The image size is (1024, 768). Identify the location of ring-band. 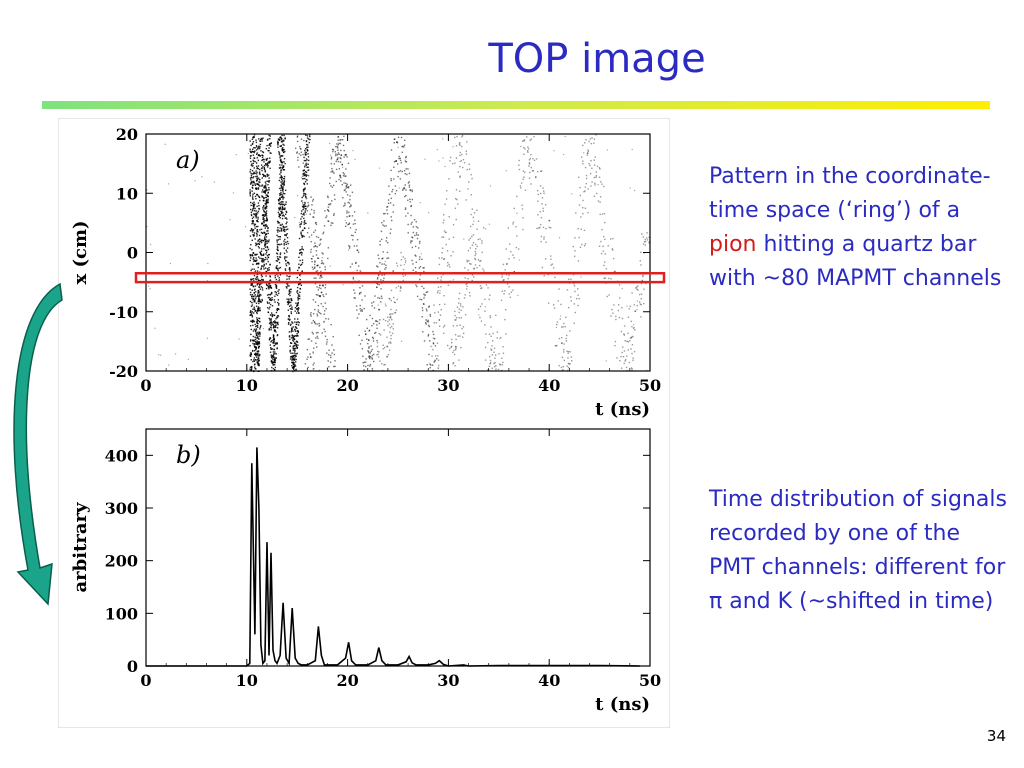
(576, 254).